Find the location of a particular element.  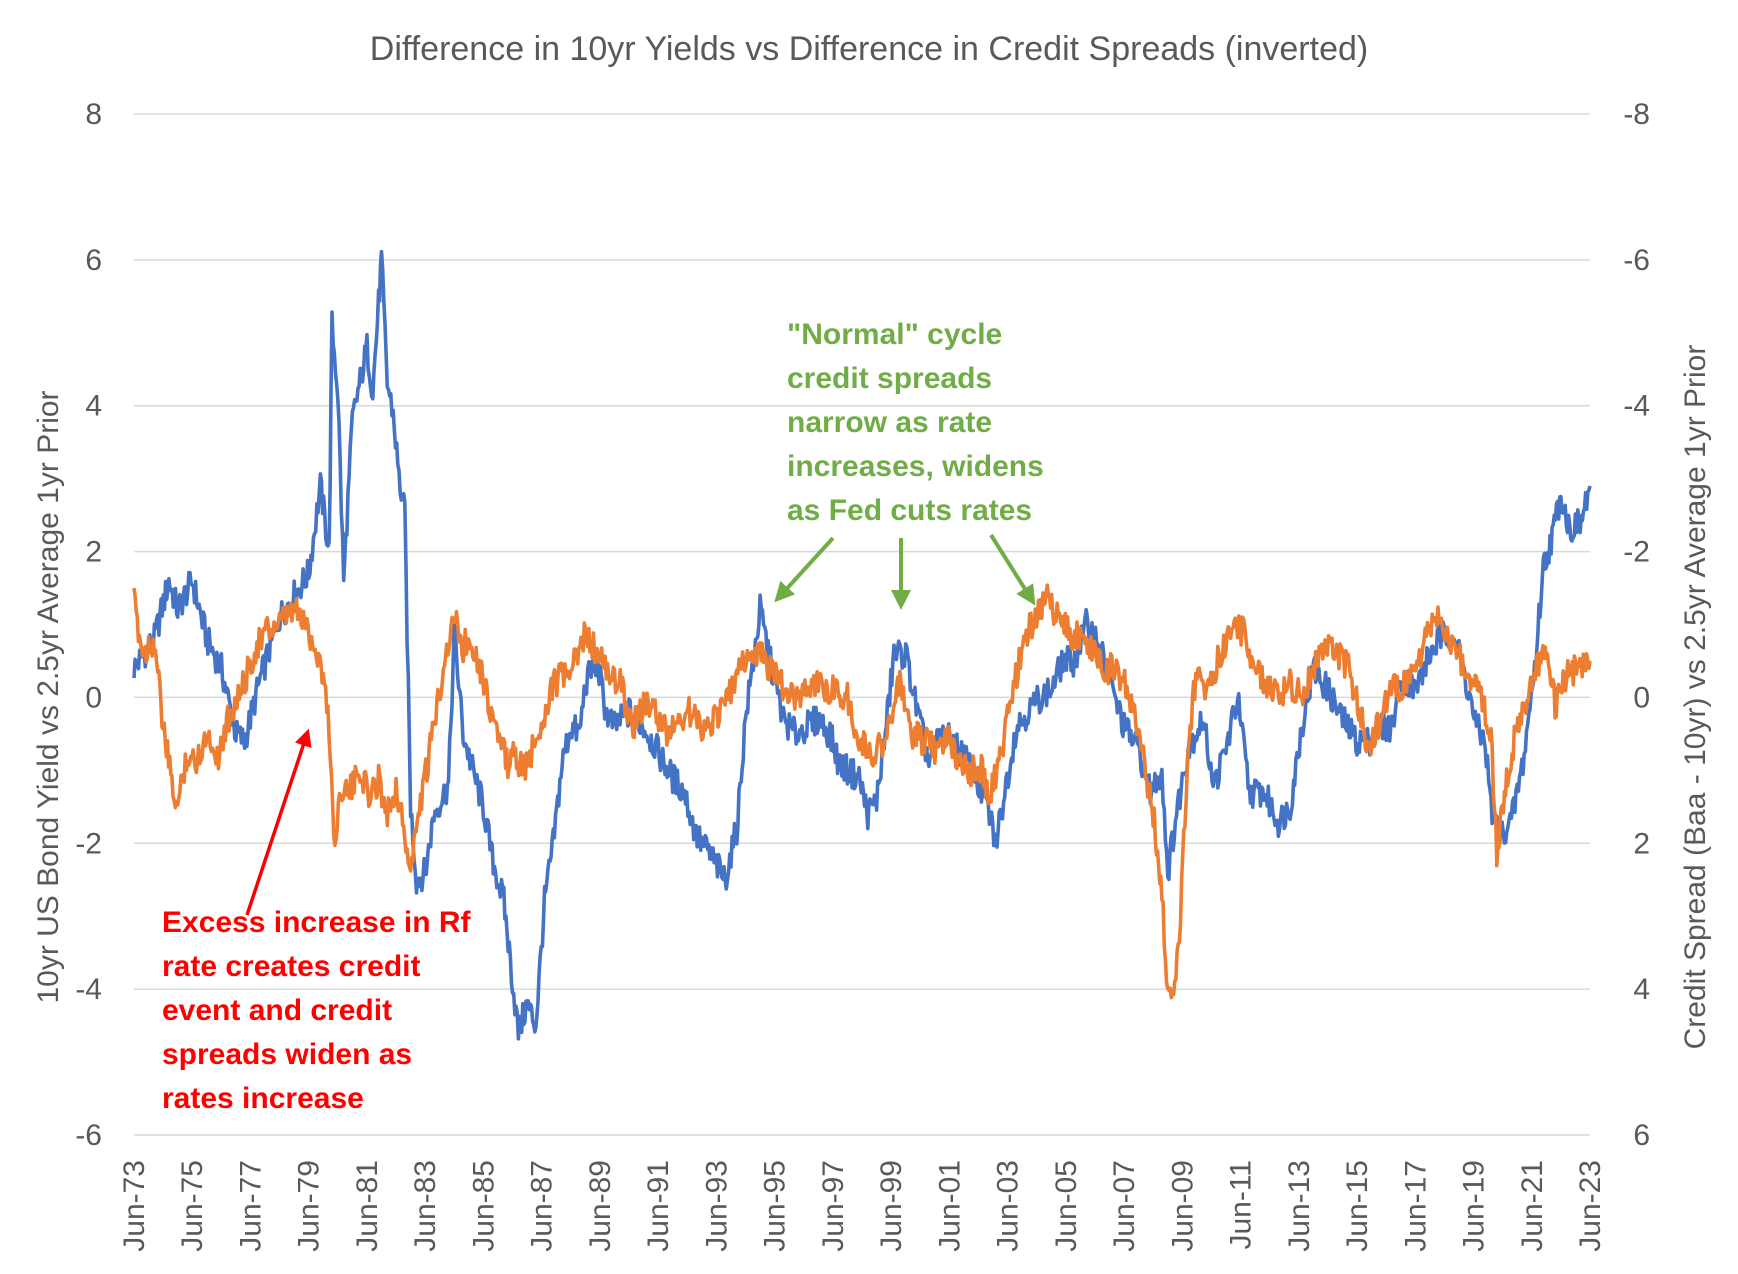

x-tick-20: Jun-13 is located at coordinates (1299, 1206).